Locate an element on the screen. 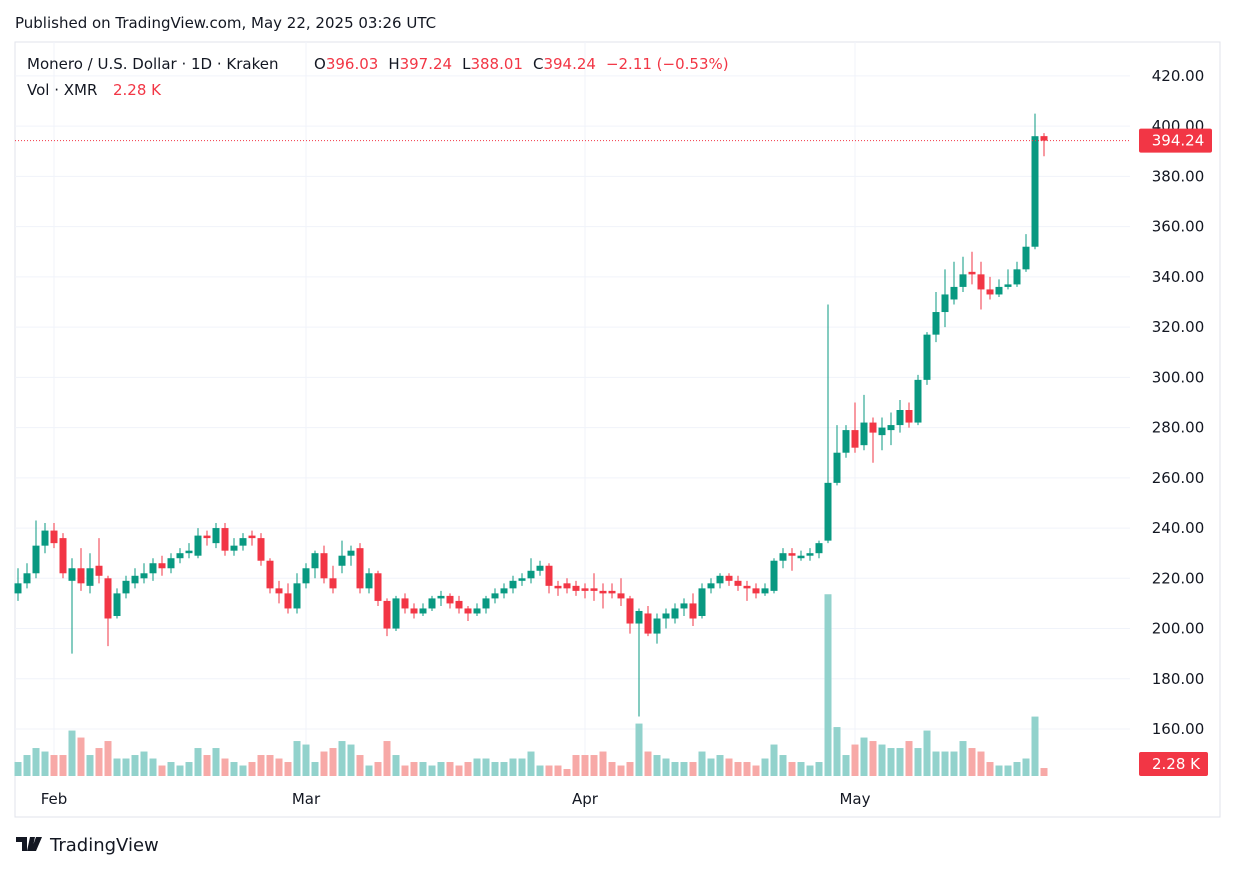 This screenshot has width=1235, height=875. c-value: 394.24 is located at coordinates (569, 64).